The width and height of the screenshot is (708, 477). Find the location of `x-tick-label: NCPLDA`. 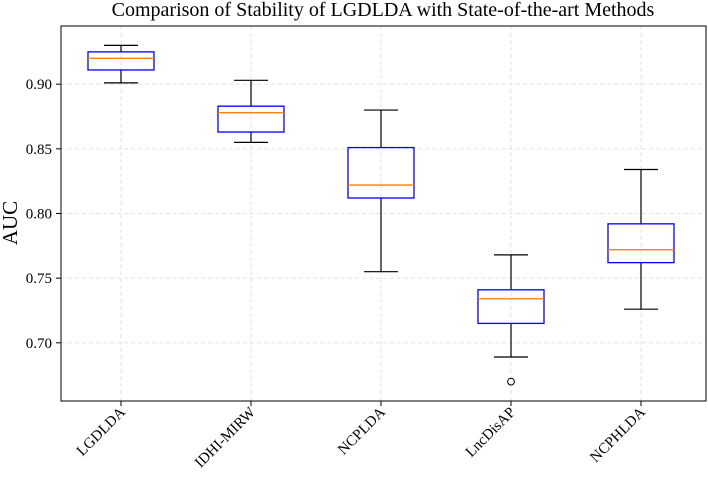

x-tick-label: NCPLDA is located at coordinates (362, 431).